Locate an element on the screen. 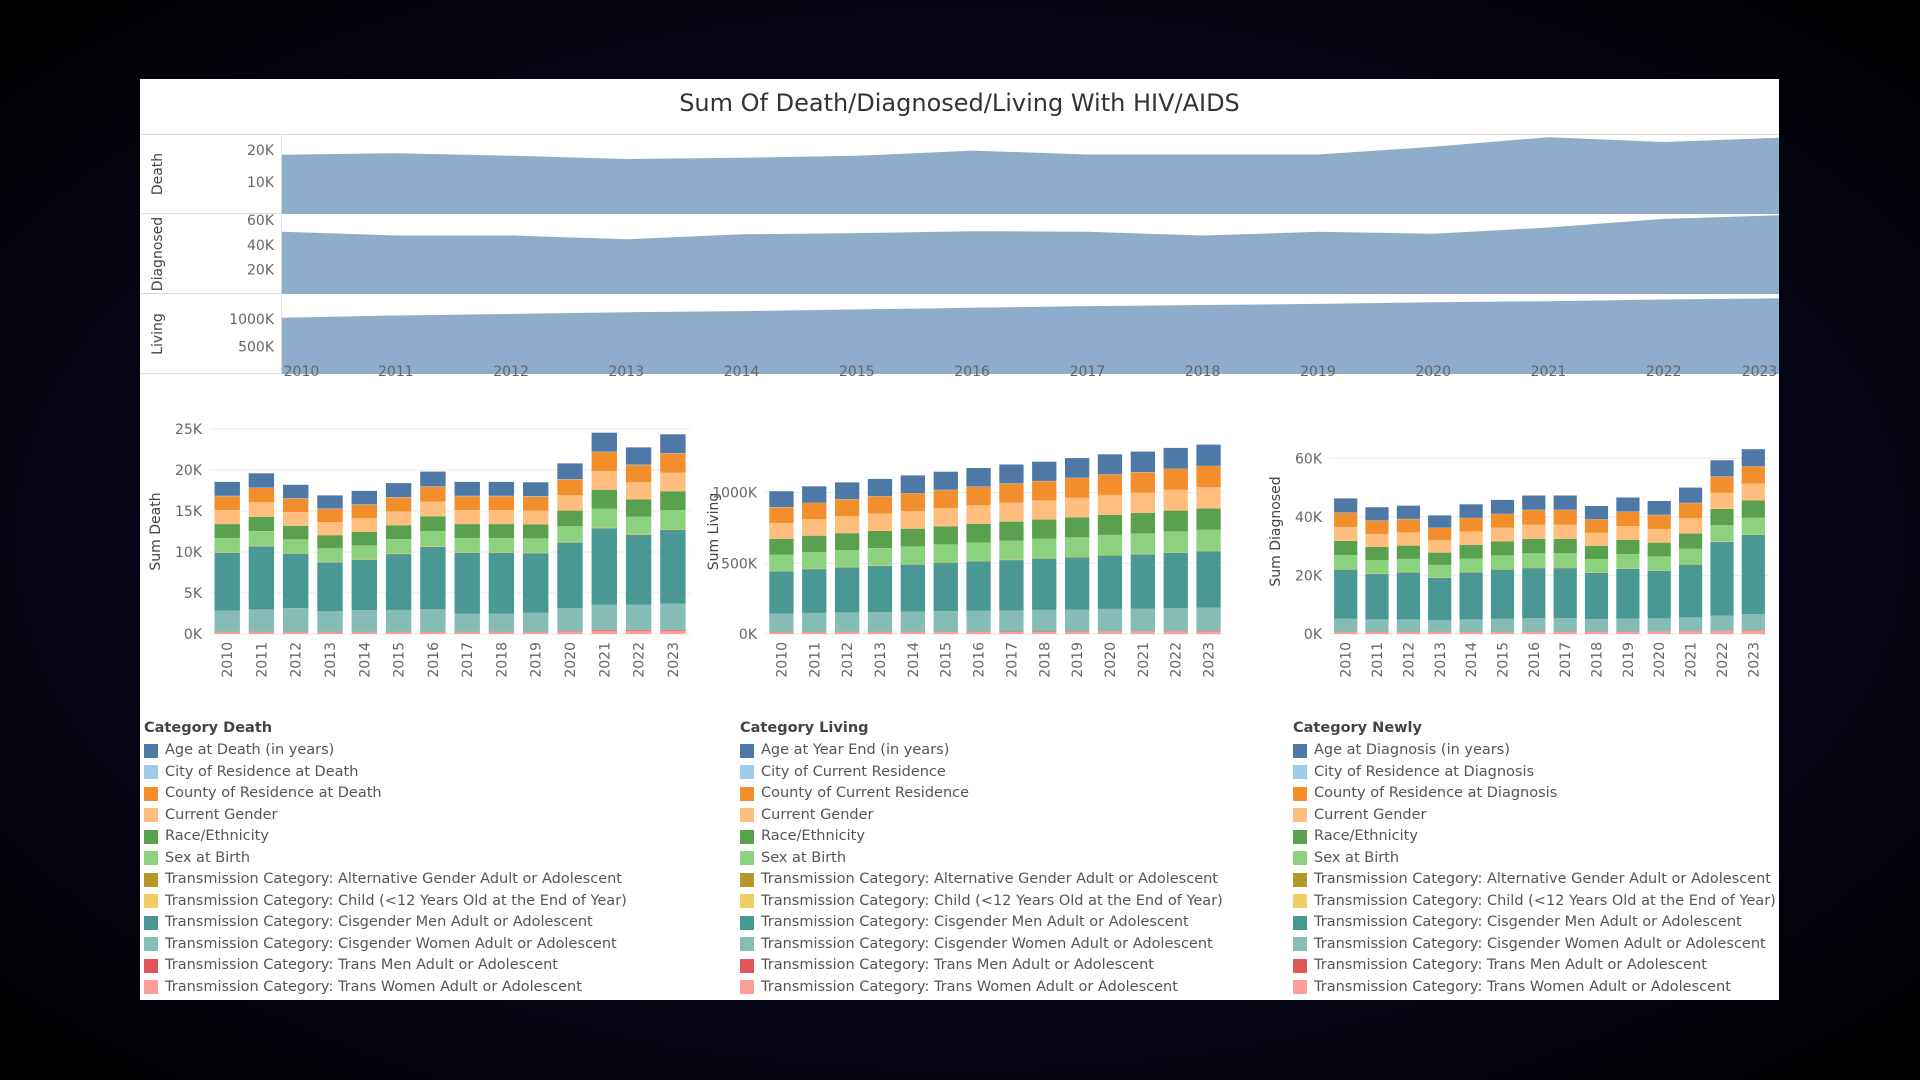 The width and height of the screenshot is (1920, 1080). legend-item: County of Current Residence is located at coordinates (981, 794).